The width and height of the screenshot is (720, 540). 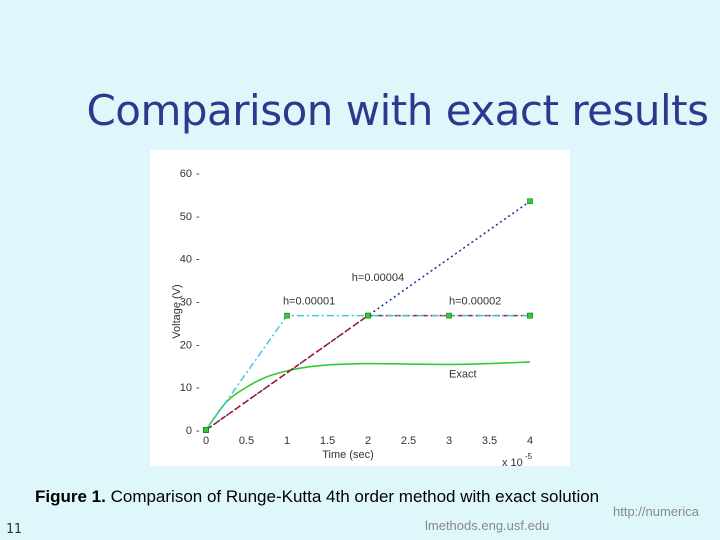 What do you see at coordinates (378, 278) in the screenshot?
I see `series-annotation: h=0.00004` at bounding box center [378, 278].